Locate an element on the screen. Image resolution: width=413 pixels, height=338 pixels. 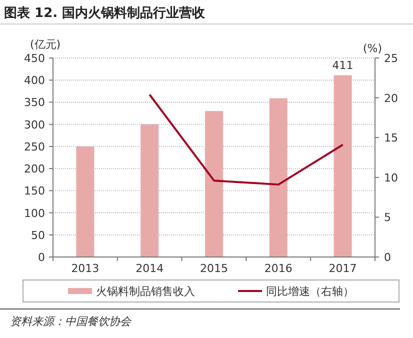
x-tick-label: 2015 is located at coordinates (214, 268).